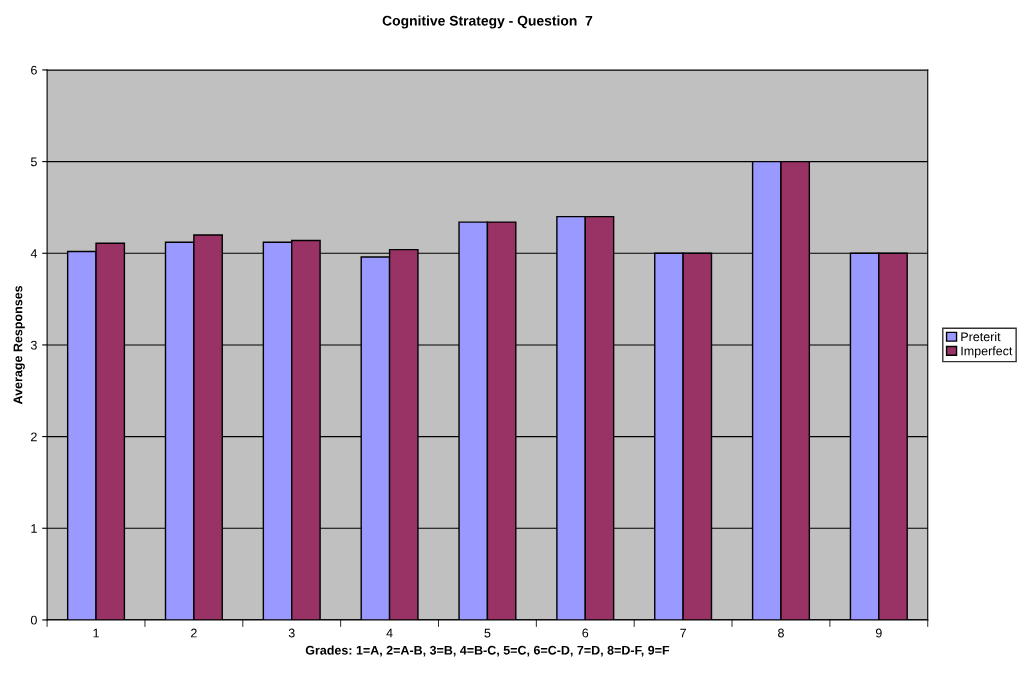 Image resolution: width=1024 pixels, height=679 pixels. What do you see at coordinates (34, 528) in the screenshot?
I see `y-tick-label: 1` at bounding box center [34, 528].